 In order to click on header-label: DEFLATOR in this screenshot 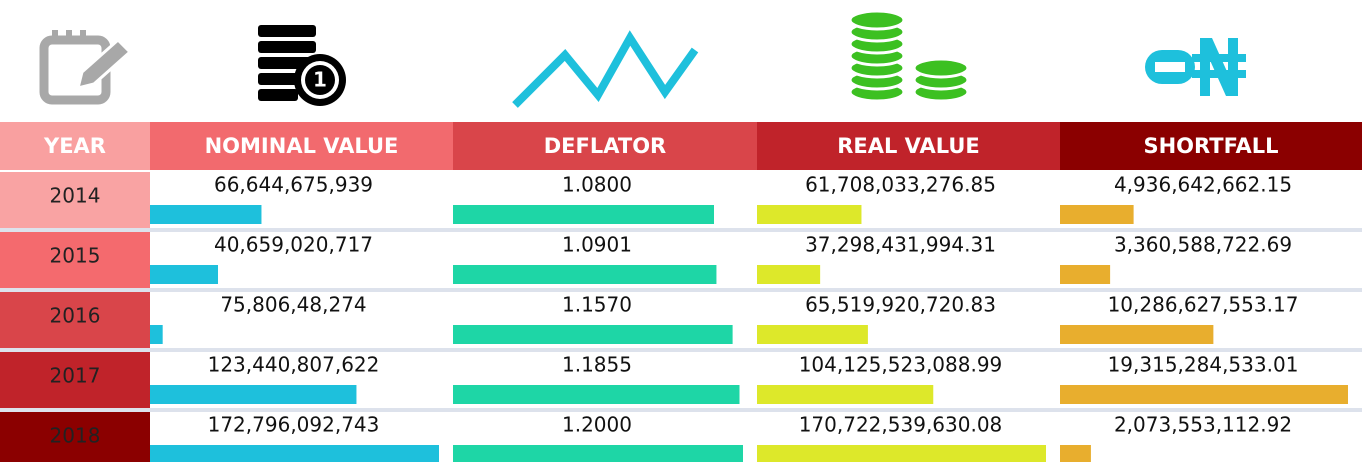, I will do `click(605, 146)`.